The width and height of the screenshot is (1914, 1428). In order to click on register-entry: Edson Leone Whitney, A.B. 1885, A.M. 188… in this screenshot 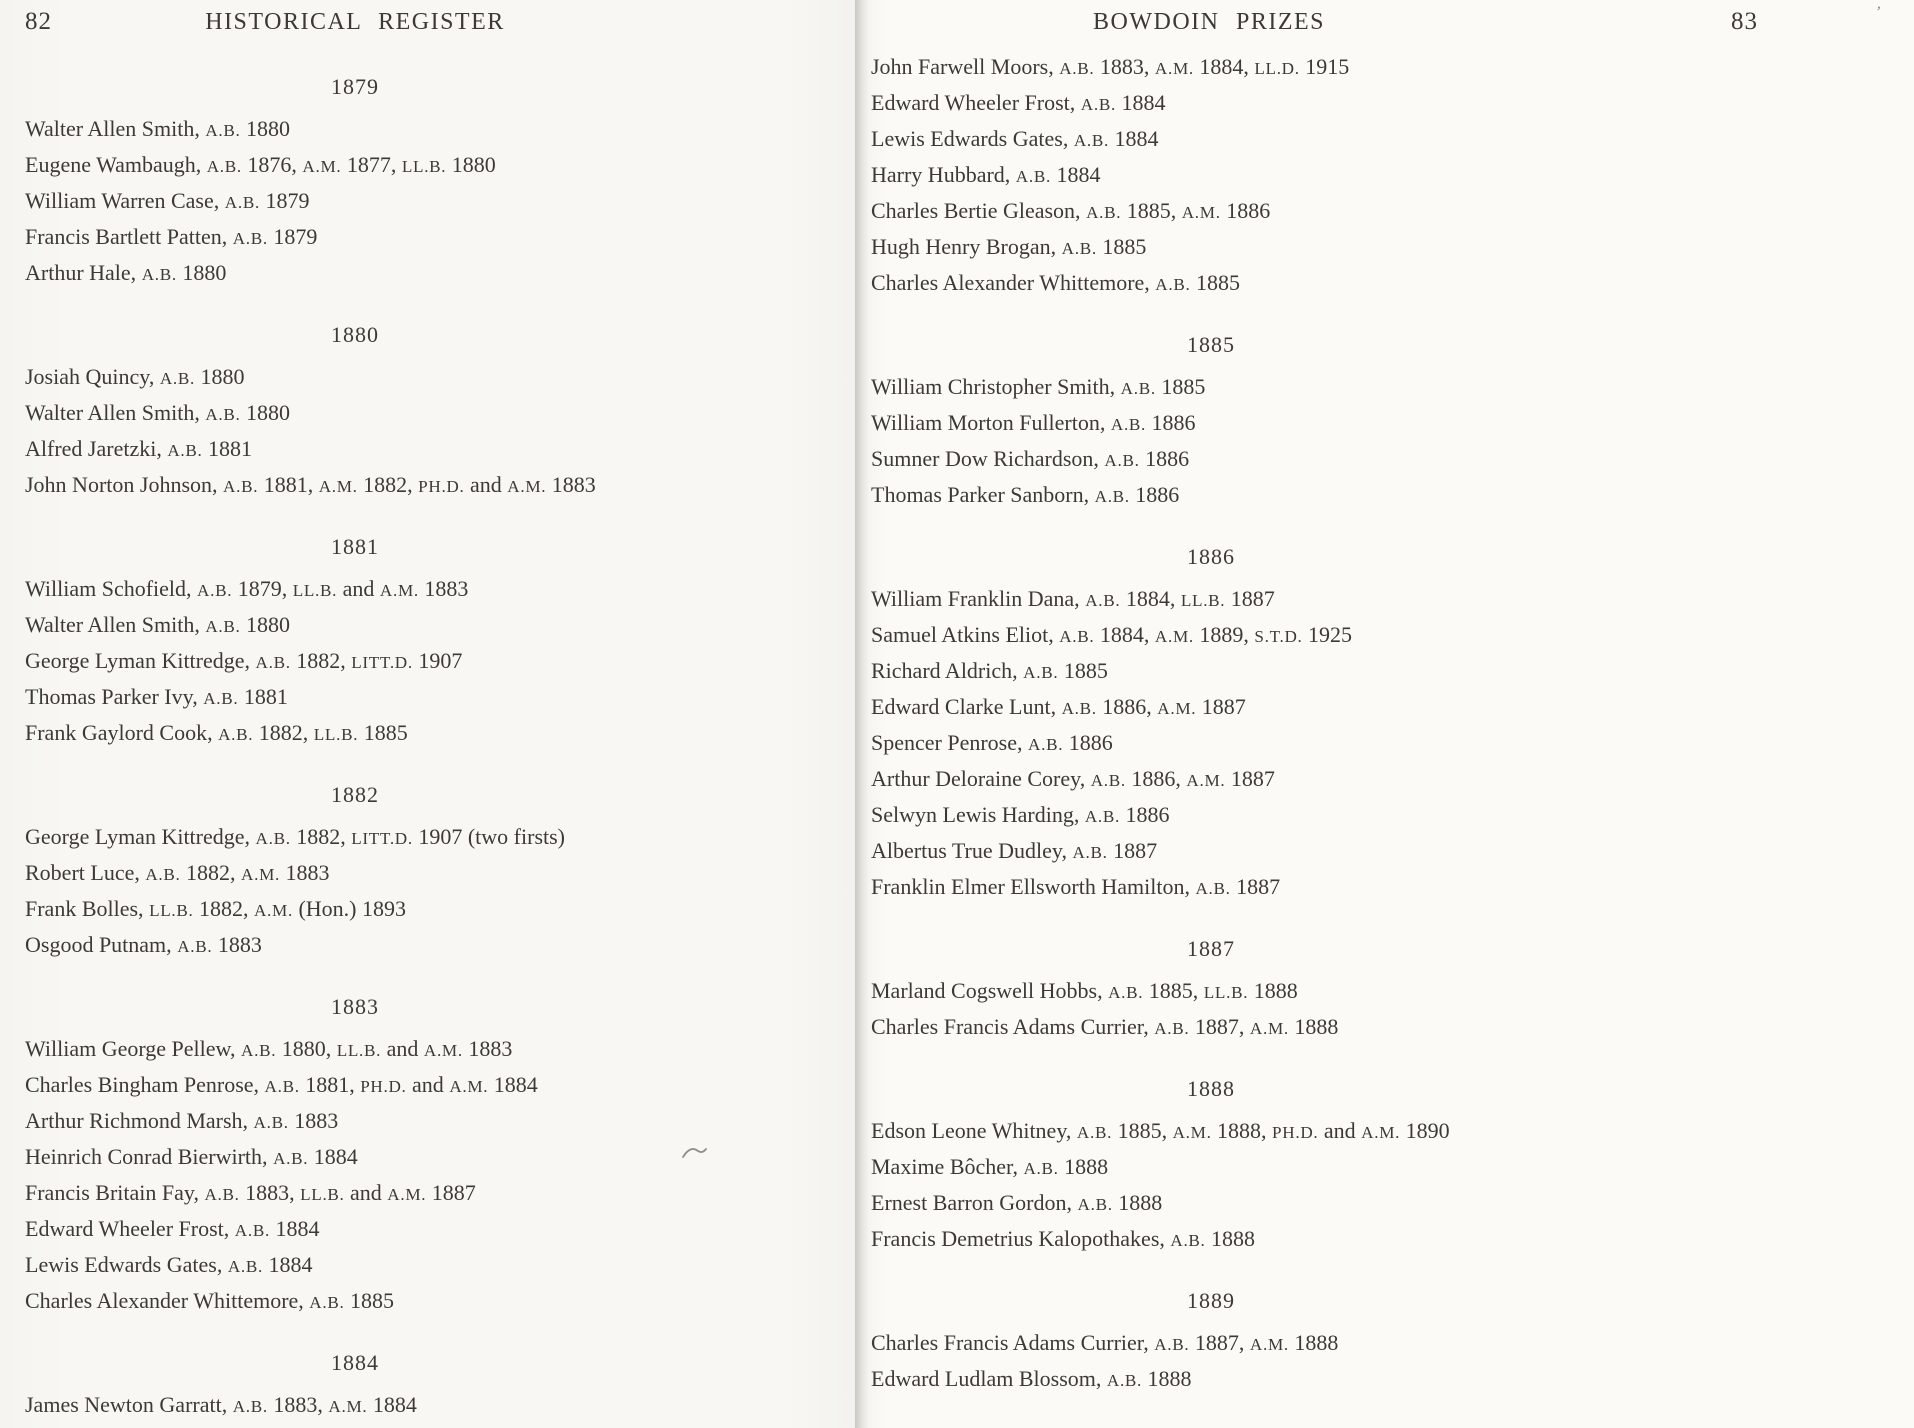, I will do `click(1160, 1130)`.